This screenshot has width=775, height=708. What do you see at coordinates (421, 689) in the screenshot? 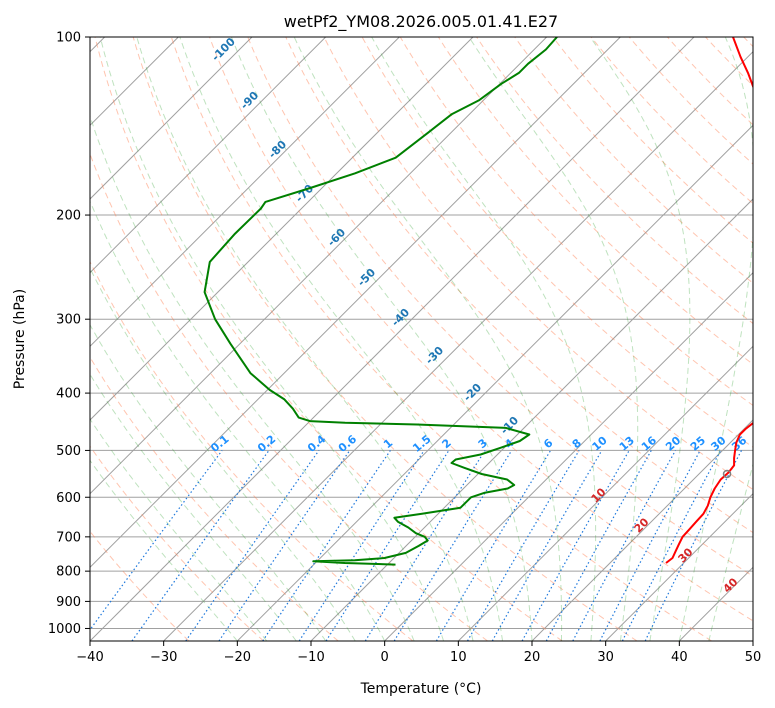
I see `x-axis-label: Temperature (°C)` at bounding box center [421, 689].